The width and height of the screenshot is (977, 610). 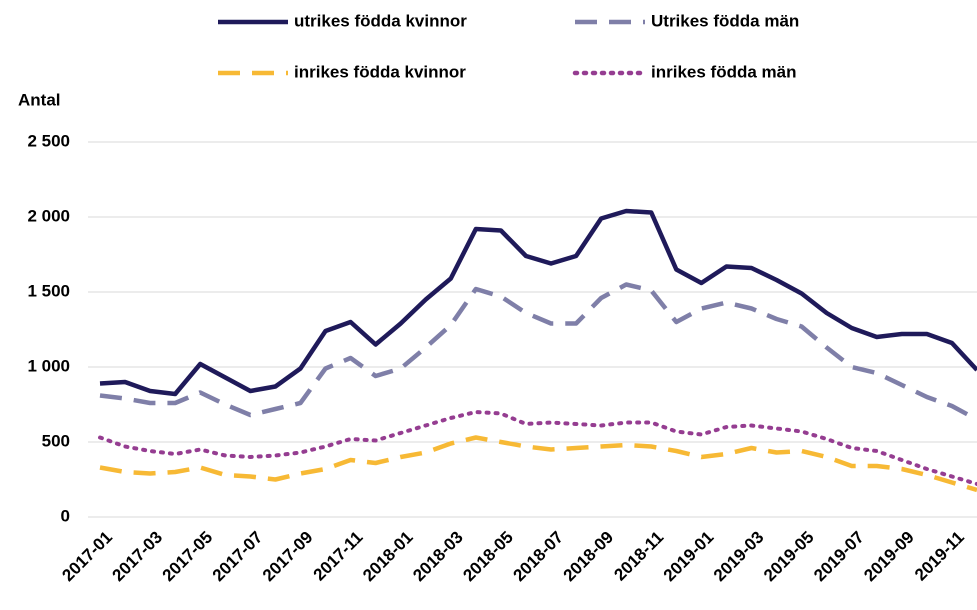 I want to click on x-tick-label: 2017-05, so click(x=188, y=557).